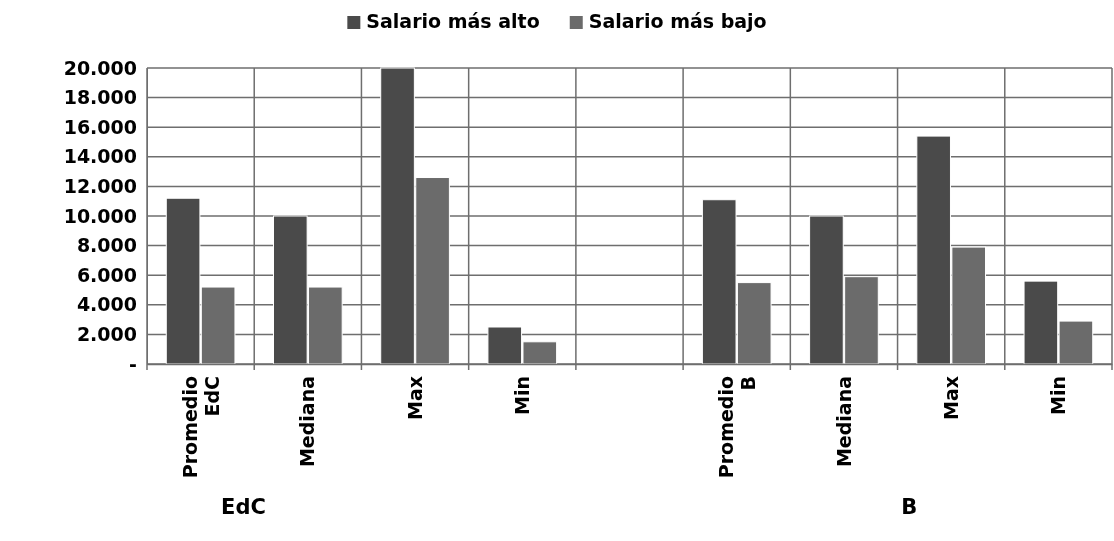 Image resolution: width=1114 pixels, height=541 pixels. Describe the element at coordinates (133, 363) in the screenshot. I see `y-tick-label: -` at that location.